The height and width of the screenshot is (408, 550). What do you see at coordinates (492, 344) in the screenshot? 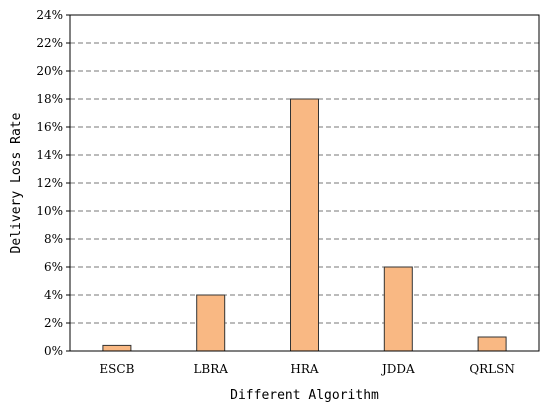
I see `bar-qrlsn` at bounding box center [492, 344].